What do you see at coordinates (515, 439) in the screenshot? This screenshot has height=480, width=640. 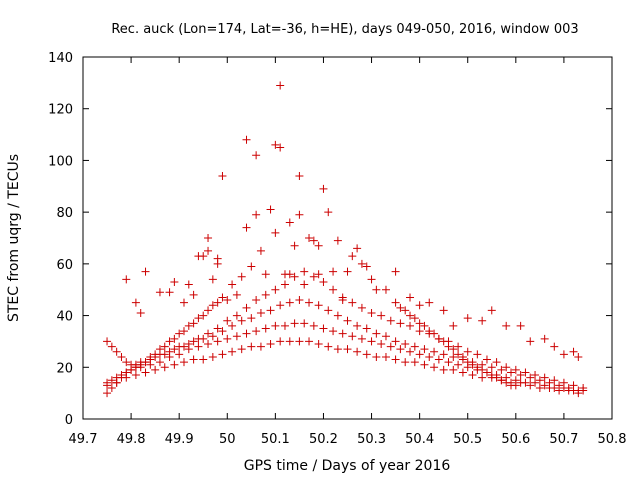 I see `x-tick-label: 50.6` at bounding box center [515, 439].